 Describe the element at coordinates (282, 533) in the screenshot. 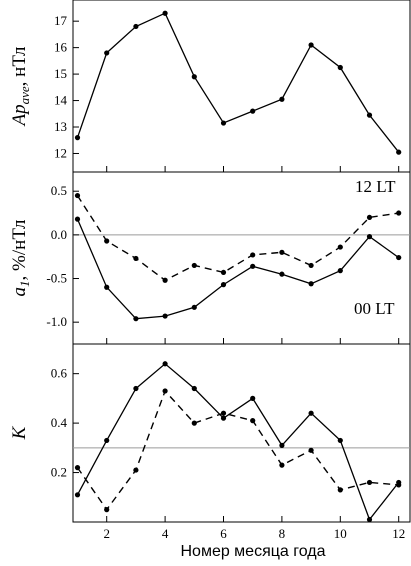

I see `x-tick-label: 8` at that location.